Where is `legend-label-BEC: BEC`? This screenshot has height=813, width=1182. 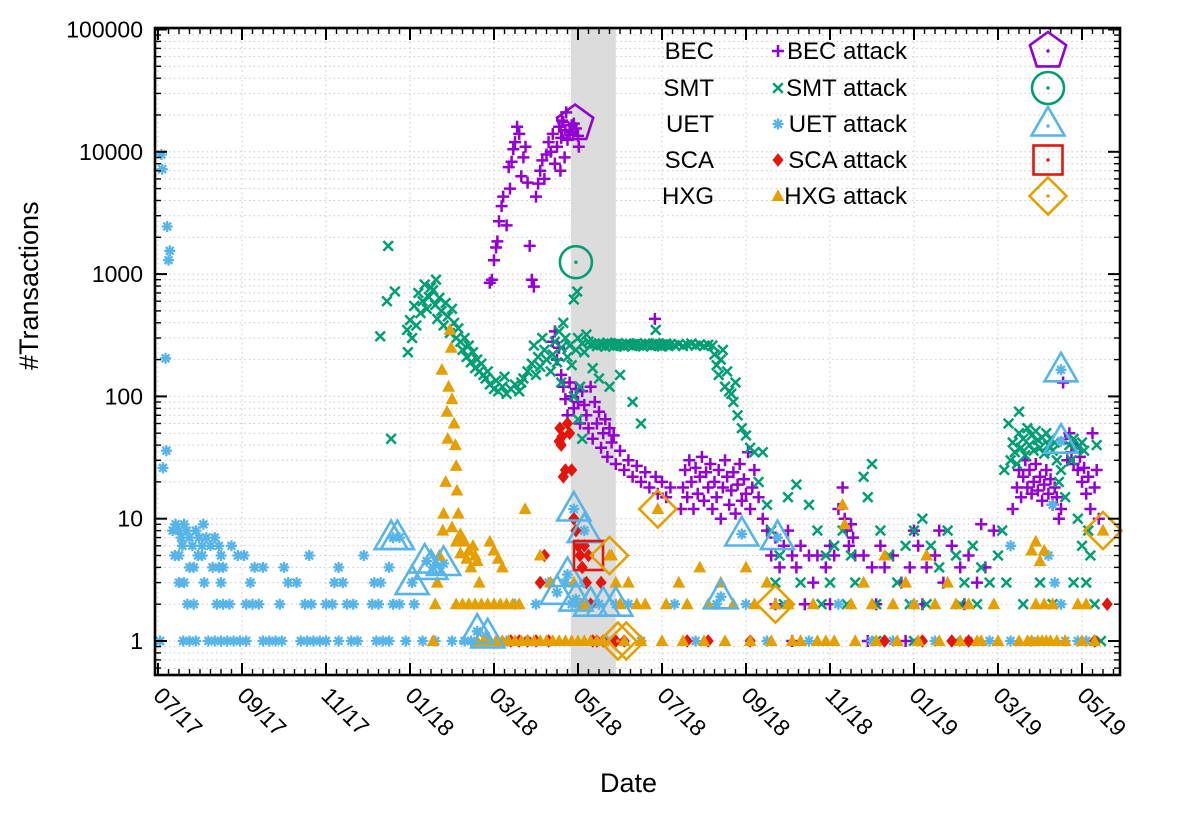 legend-label-BEC: BEC is located at coordinates (689, 51).